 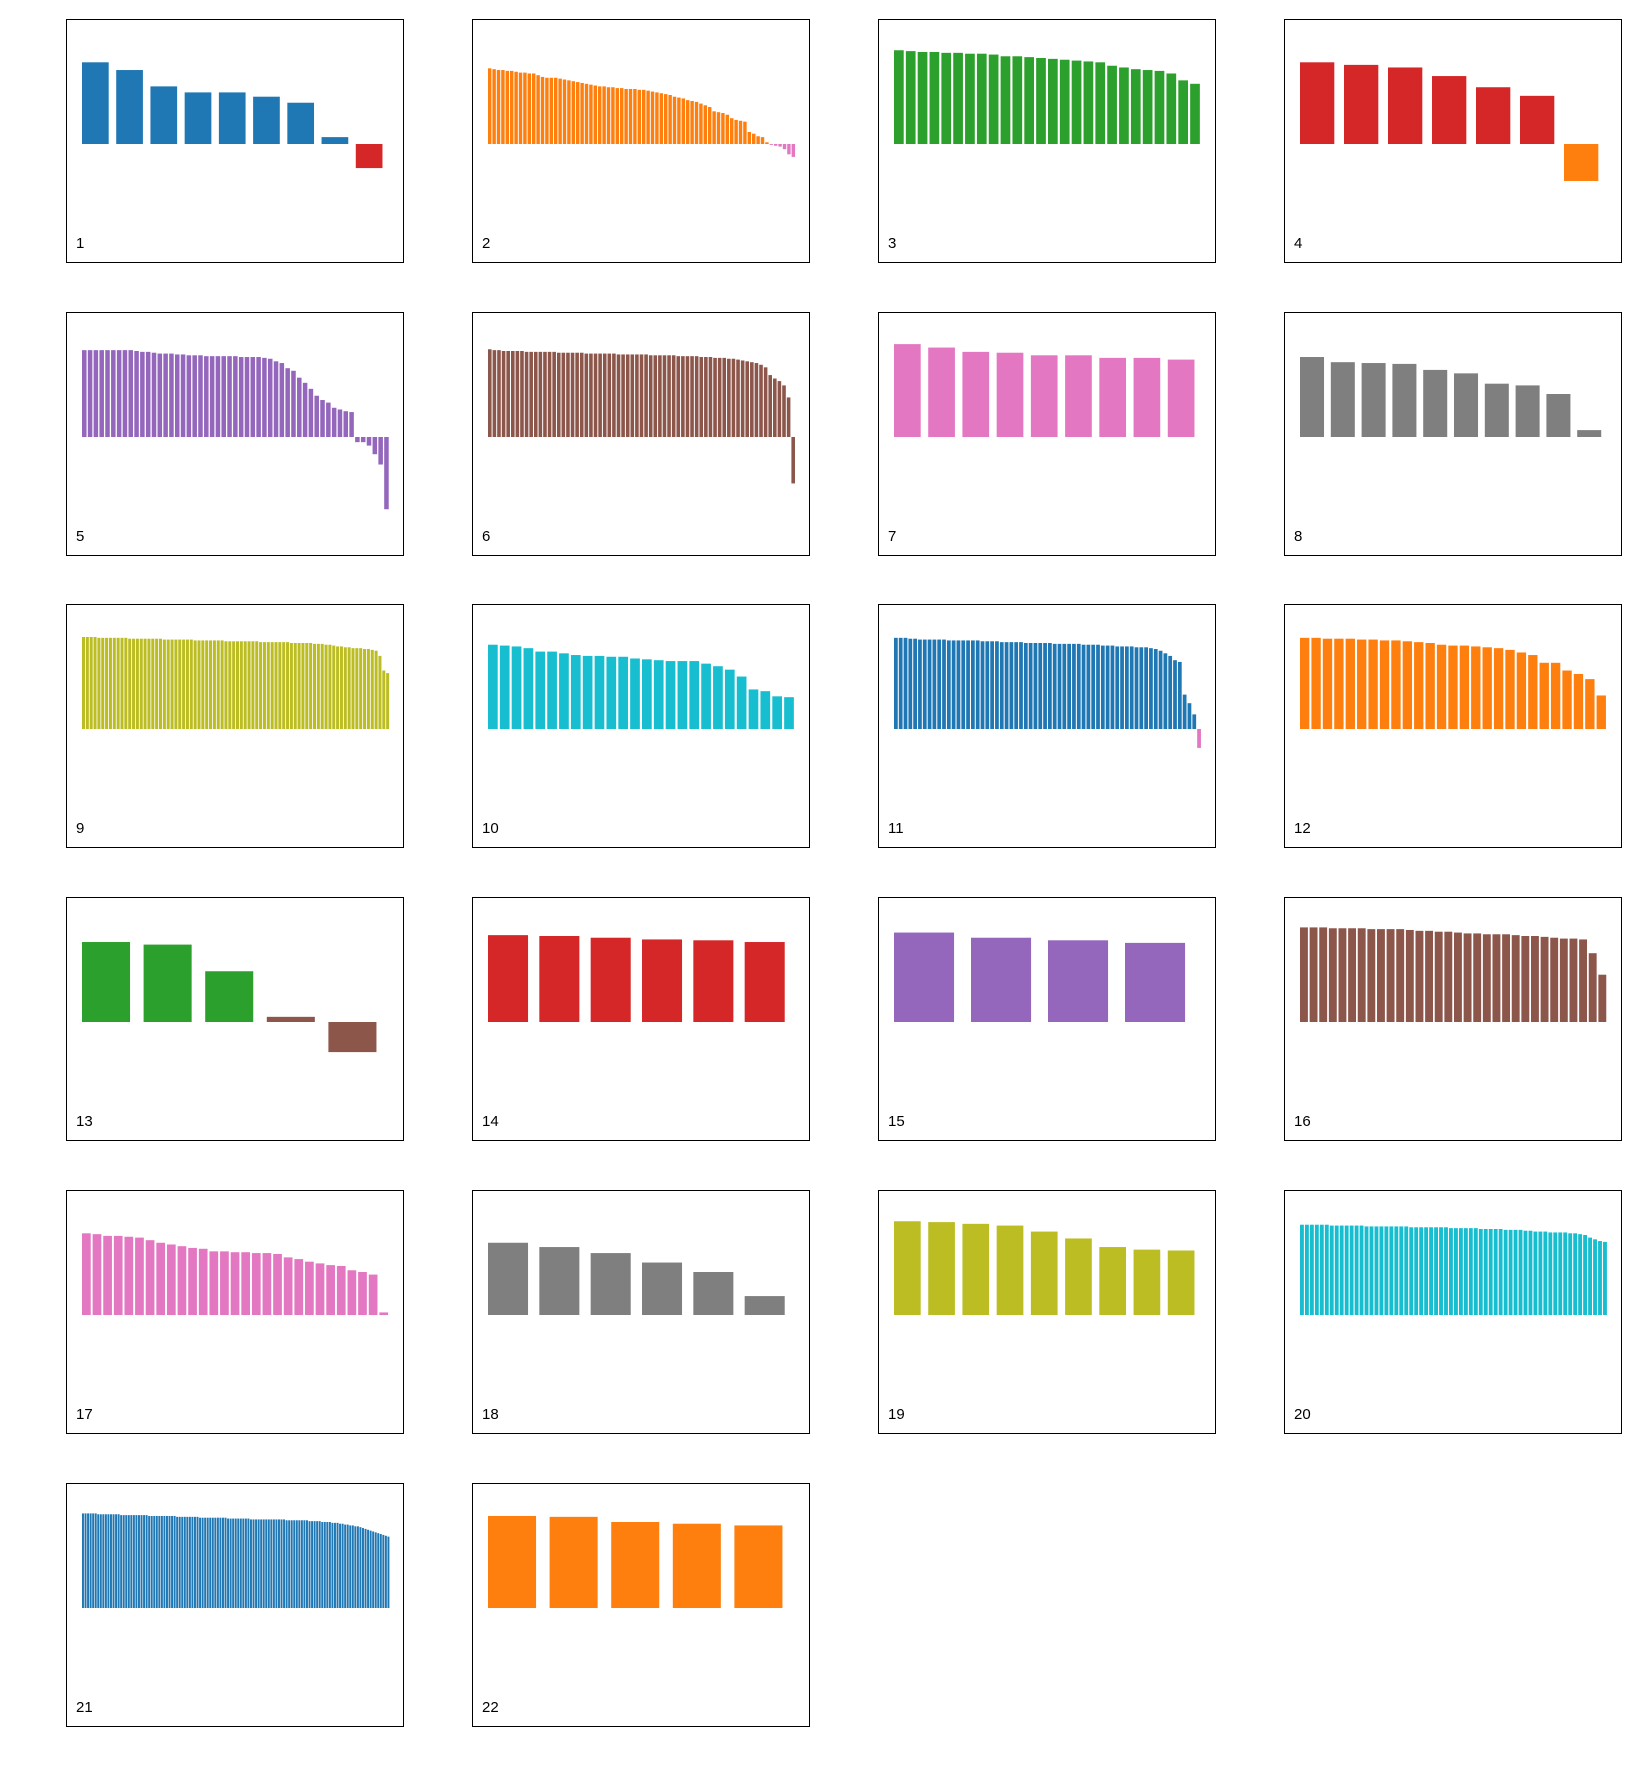 I want to click on chart-panel-13: 13, so click(x=235, y=1019).